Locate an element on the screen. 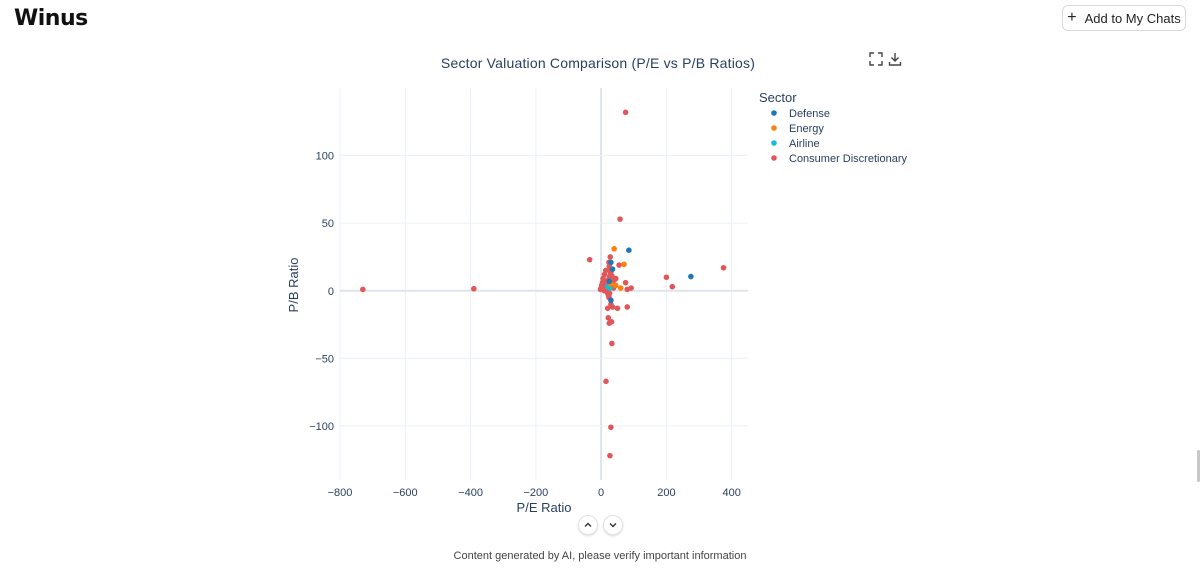 The width and height of the screenshot is (1200, 569). add-to-my-chats-label: Add to My Chats is located at coordinates (1132, 18).